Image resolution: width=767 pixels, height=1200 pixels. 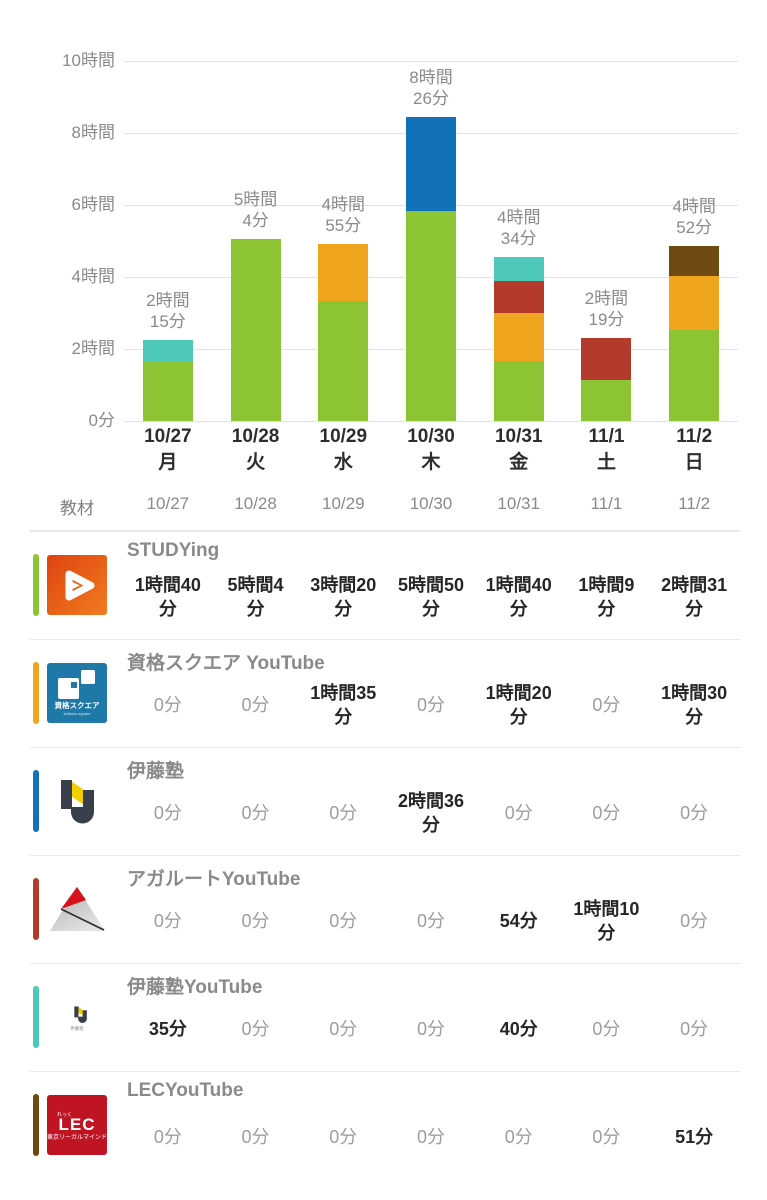 What do you see at coordinates (606, 308) in the screenshot?
I see `bar-total-label: 2時間 19分` at bounding box center [606, 308].